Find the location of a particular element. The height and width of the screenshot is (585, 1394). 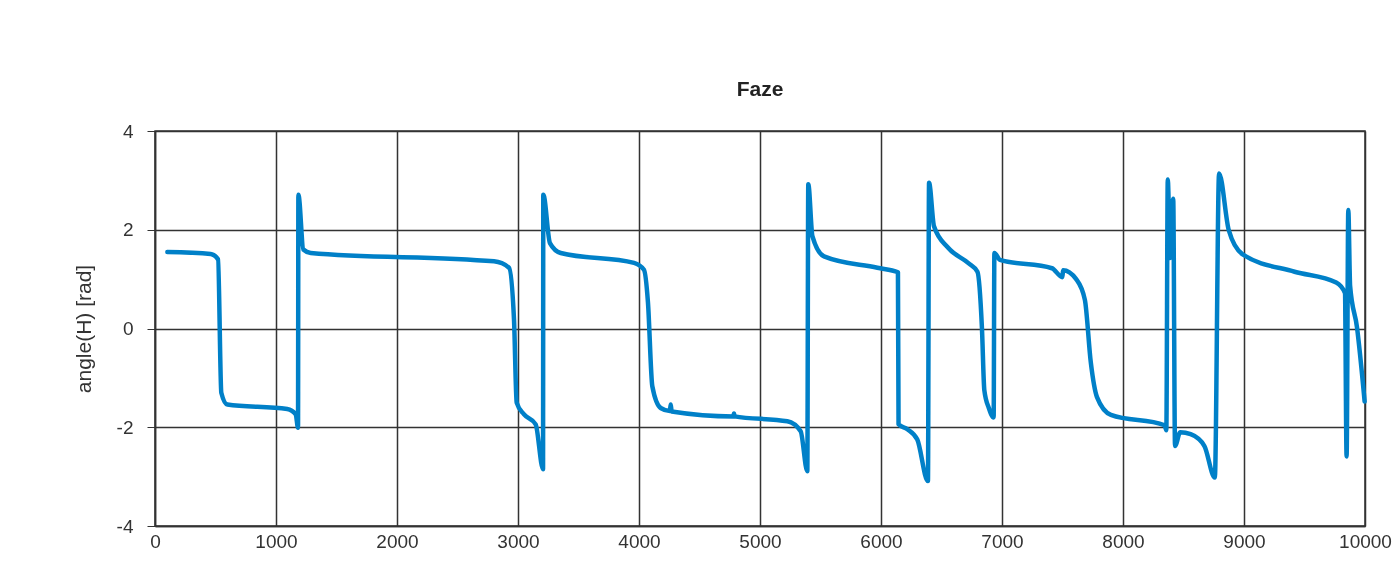

x-tick-label: 1000 is located at coordinates (276, 541).